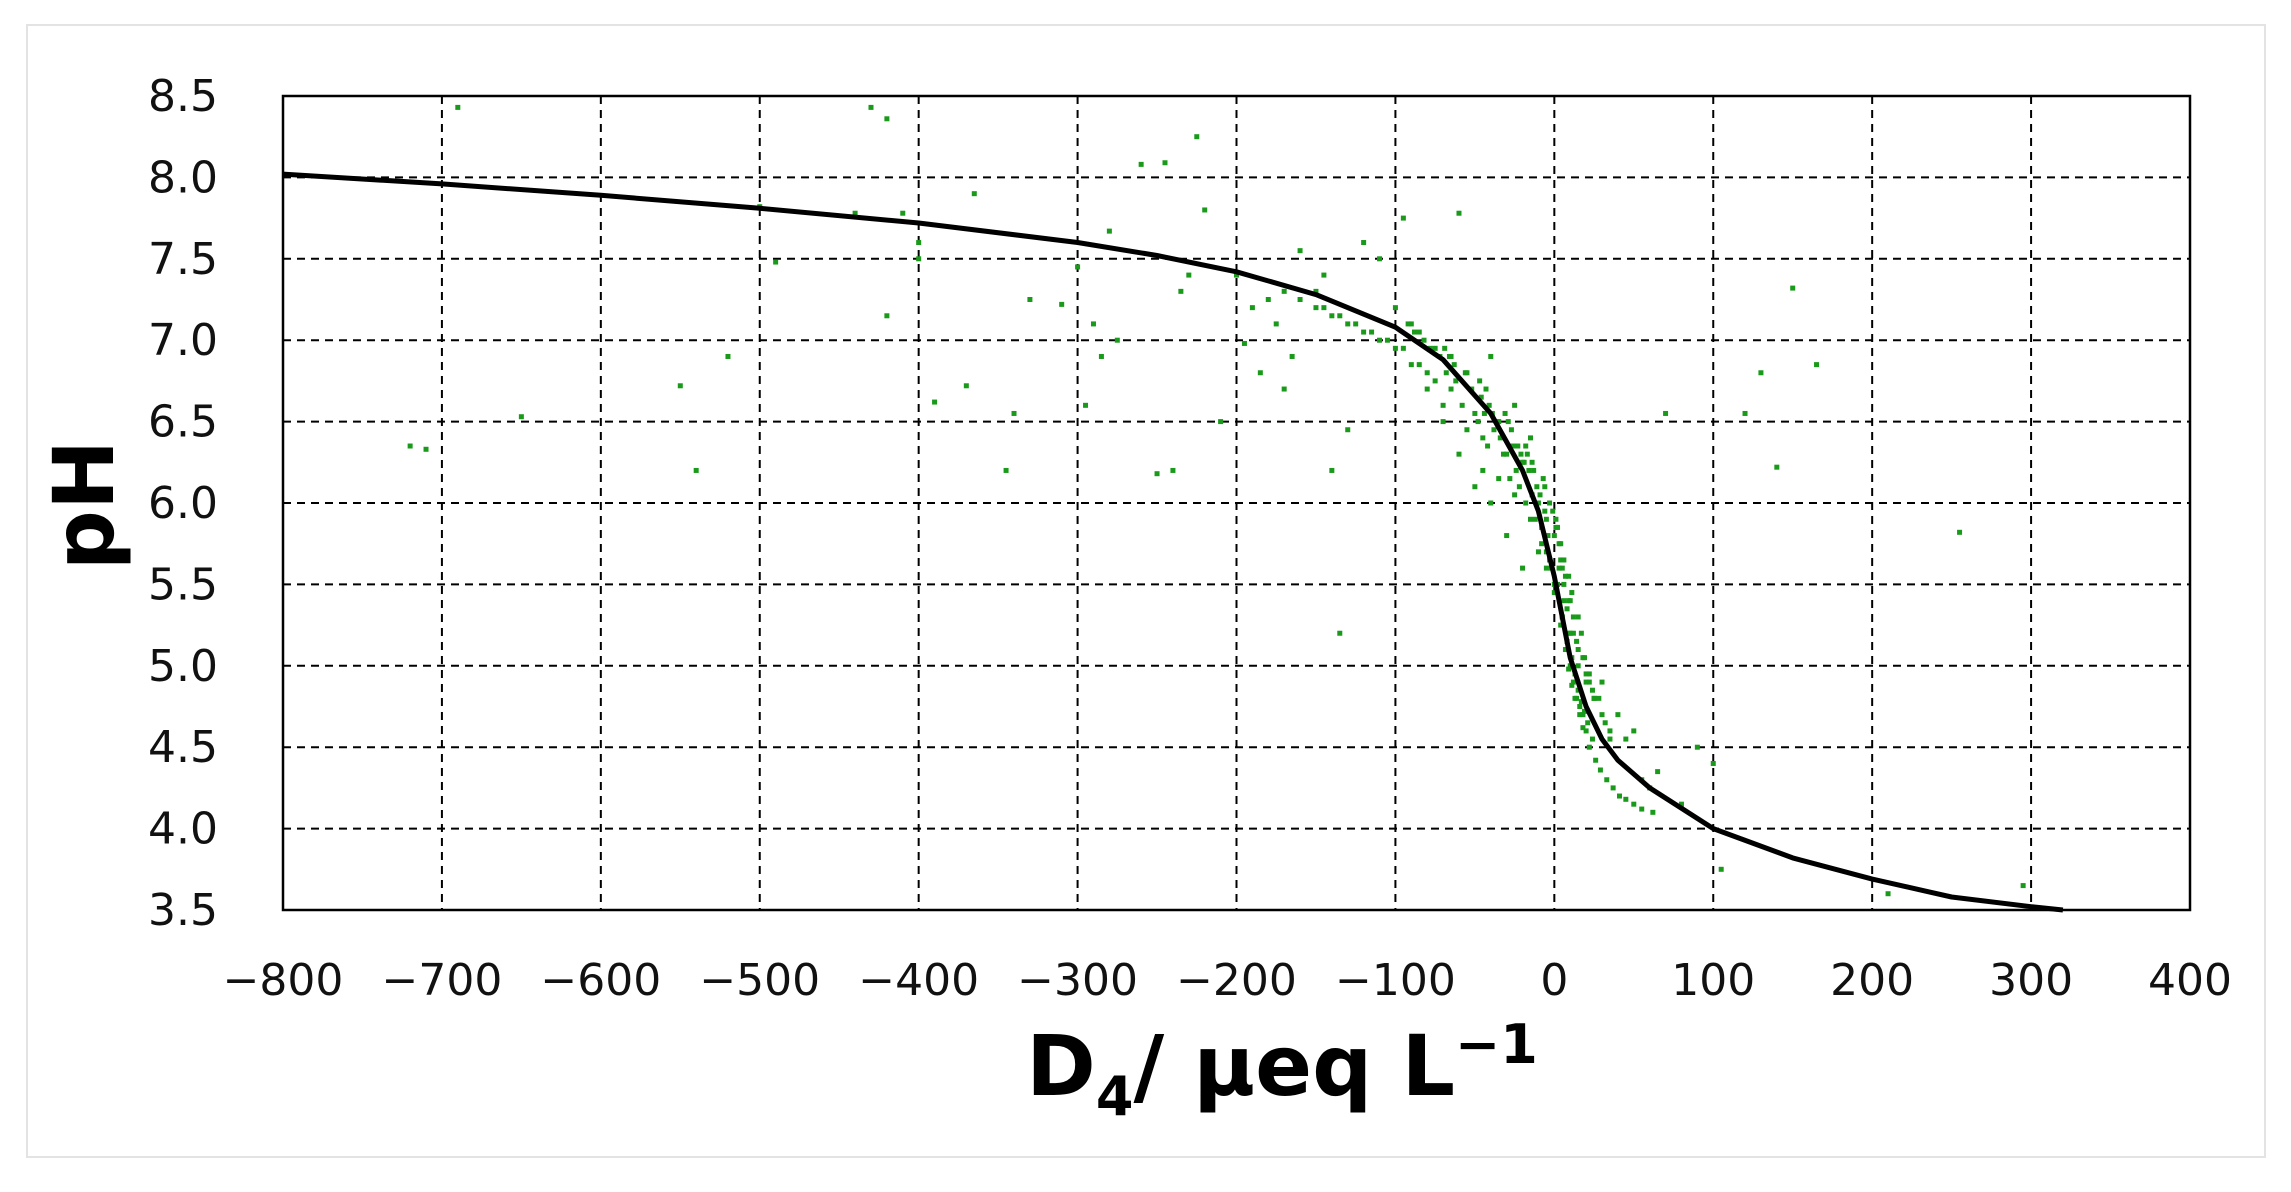 Image resolution: width=2291 pixels, height=1192 pixels. What do you see at coordinates (1496, 1044) in the screenshot?
I see `x-axis-title-superscript: −1` at bounding box center [1496, 1044].